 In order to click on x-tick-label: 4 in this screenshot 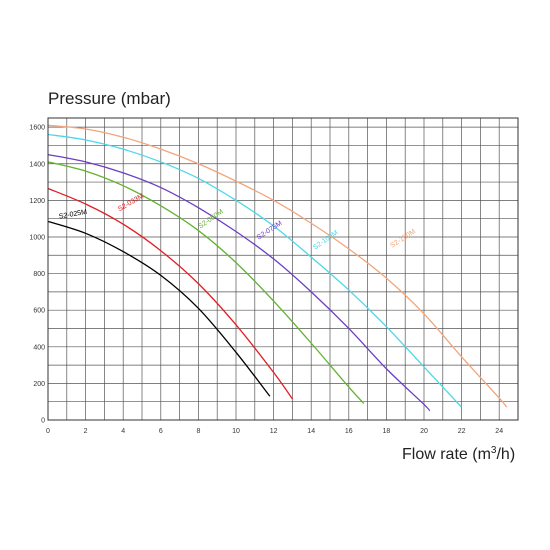, I will do `click(123, 431)`.